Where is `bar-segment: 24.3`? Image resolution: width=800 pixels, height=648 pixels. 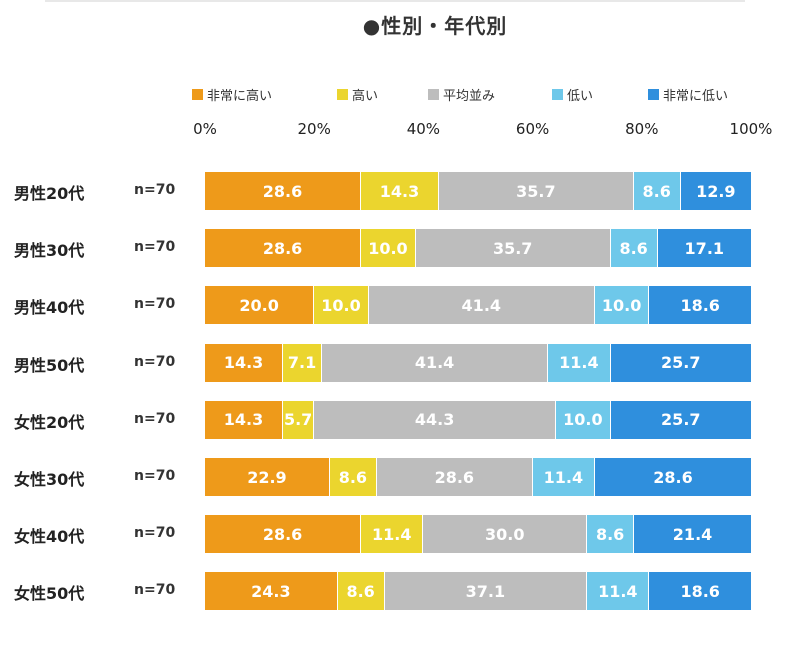 bar-segment: 24.3 is located at coordinates (271, 591).